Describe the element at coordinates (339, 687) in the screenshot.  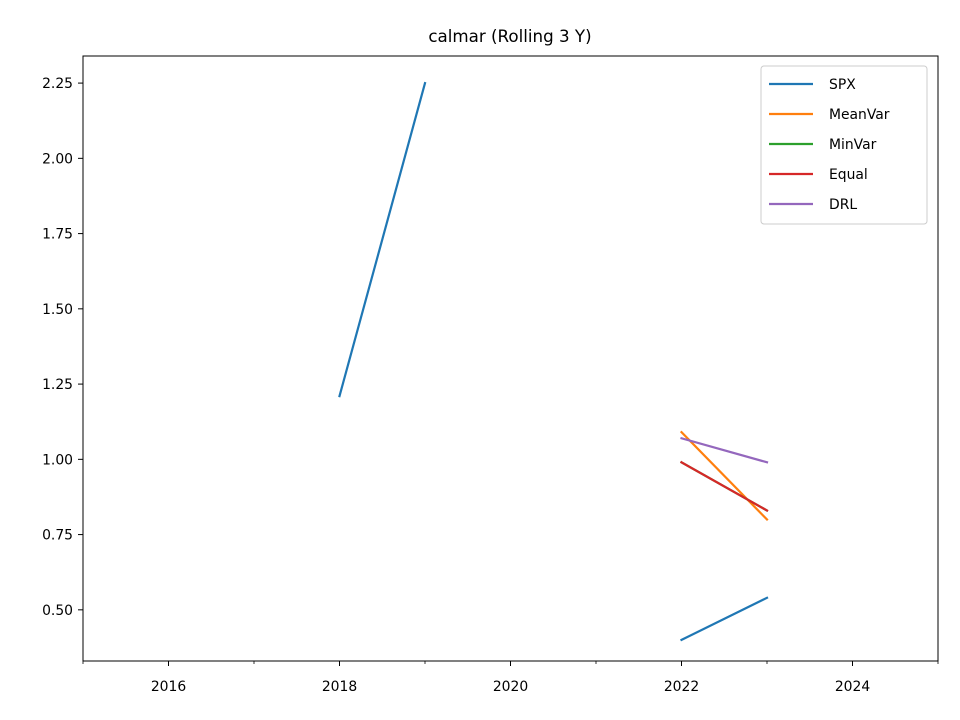
I see `x-tick-label: 2018` at that location.